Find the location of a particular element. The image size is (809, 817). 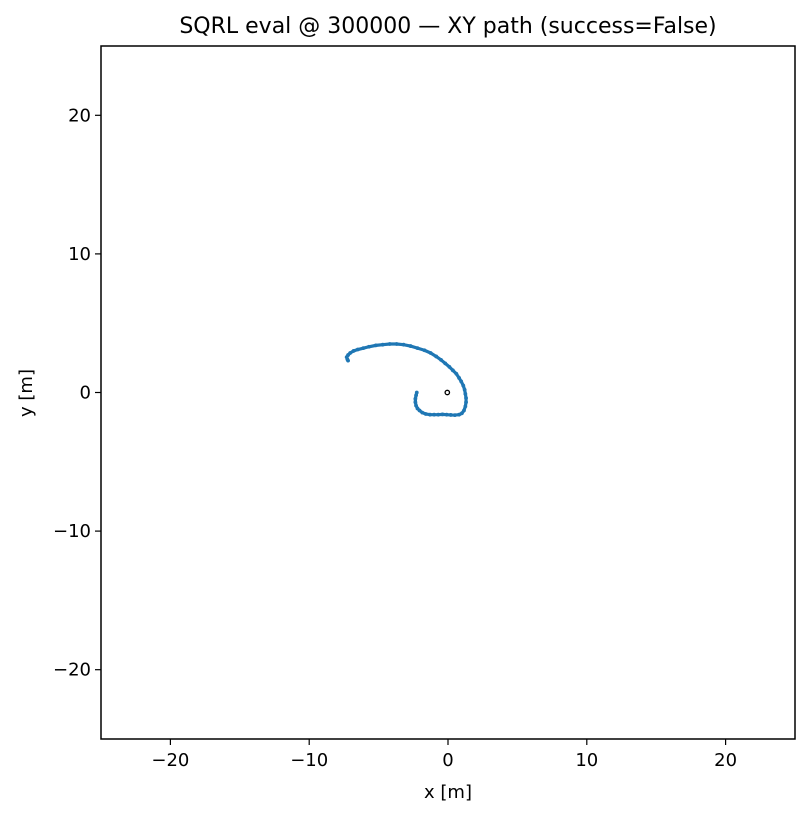

y-tick-label: 10 is located at coordinates (79, 254).